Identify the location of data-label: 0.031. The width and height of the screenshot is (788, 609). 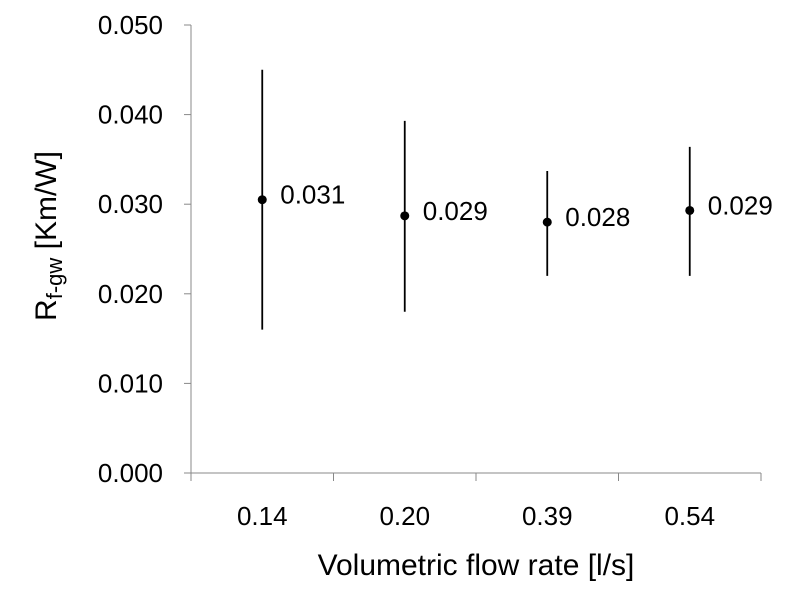
(312, 195).